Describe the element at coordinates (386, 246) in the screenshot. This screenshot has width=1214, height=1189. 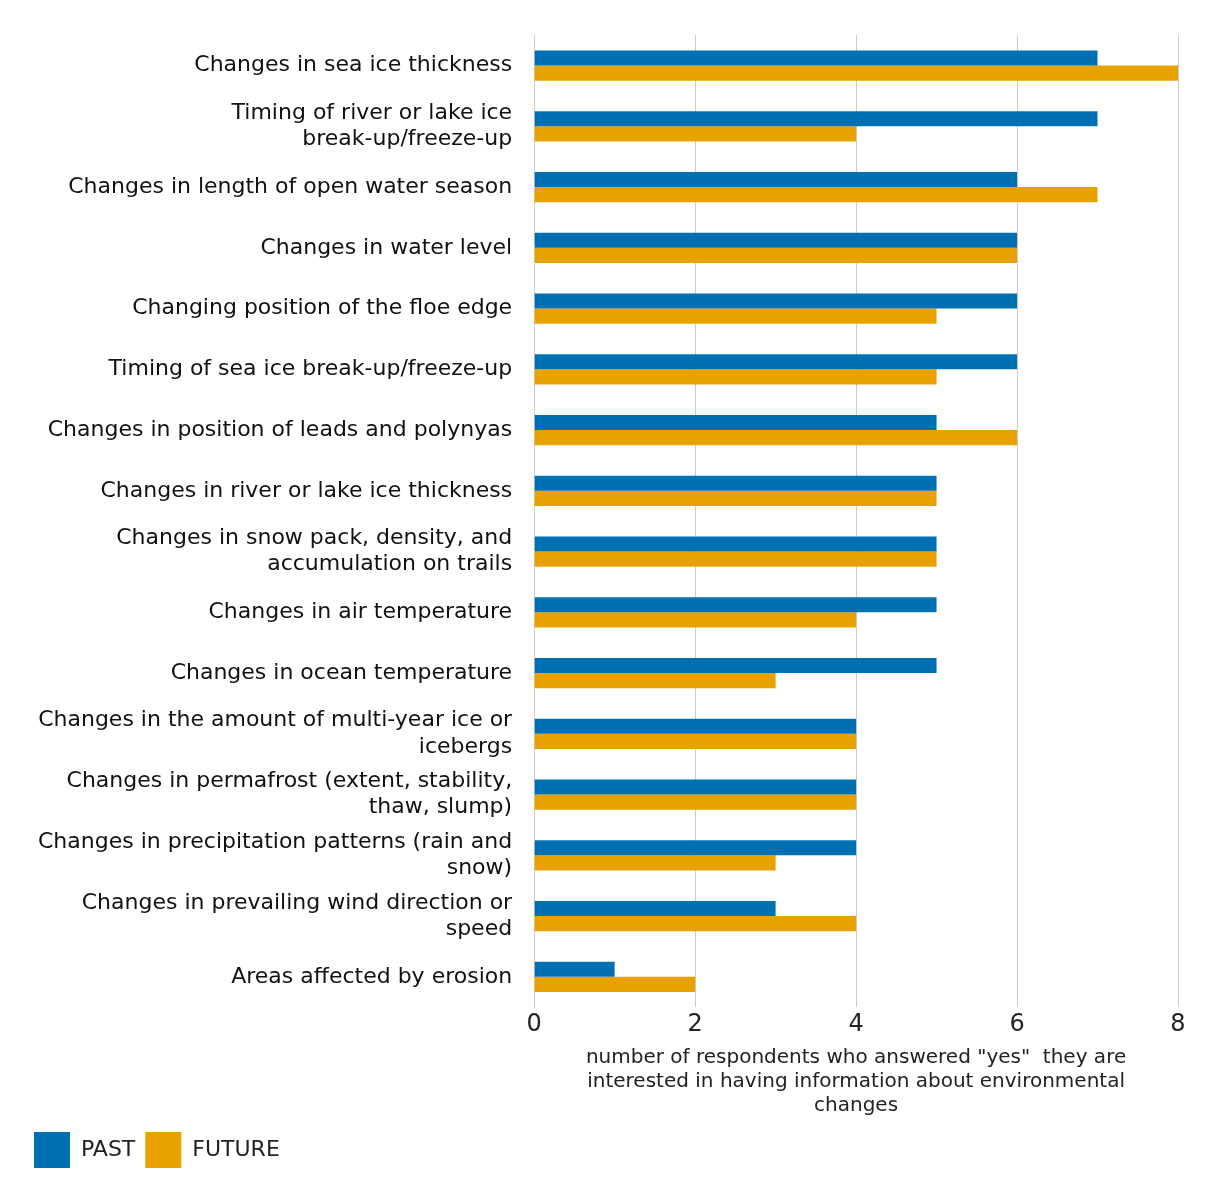
I see `y-tick-label: Changes in water level` at that location.